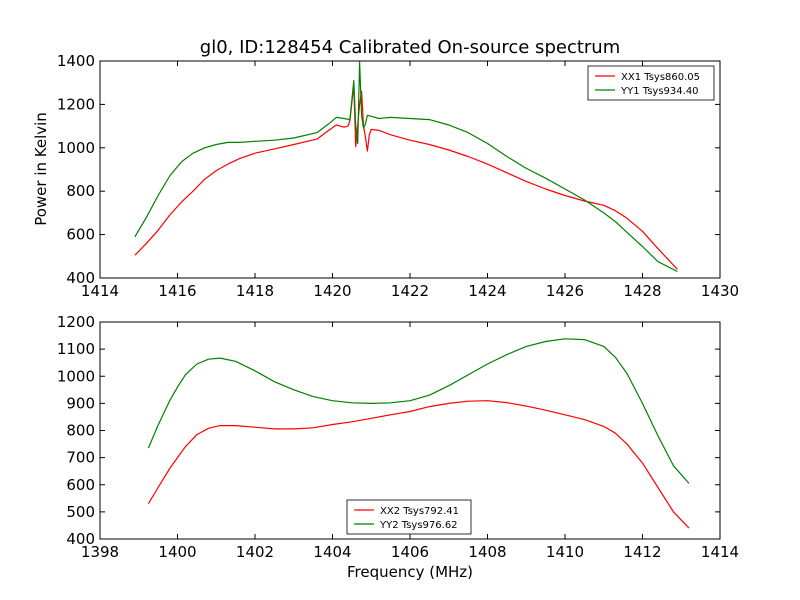  I want to click on x-tick-label: 1412, so click(642, 552).